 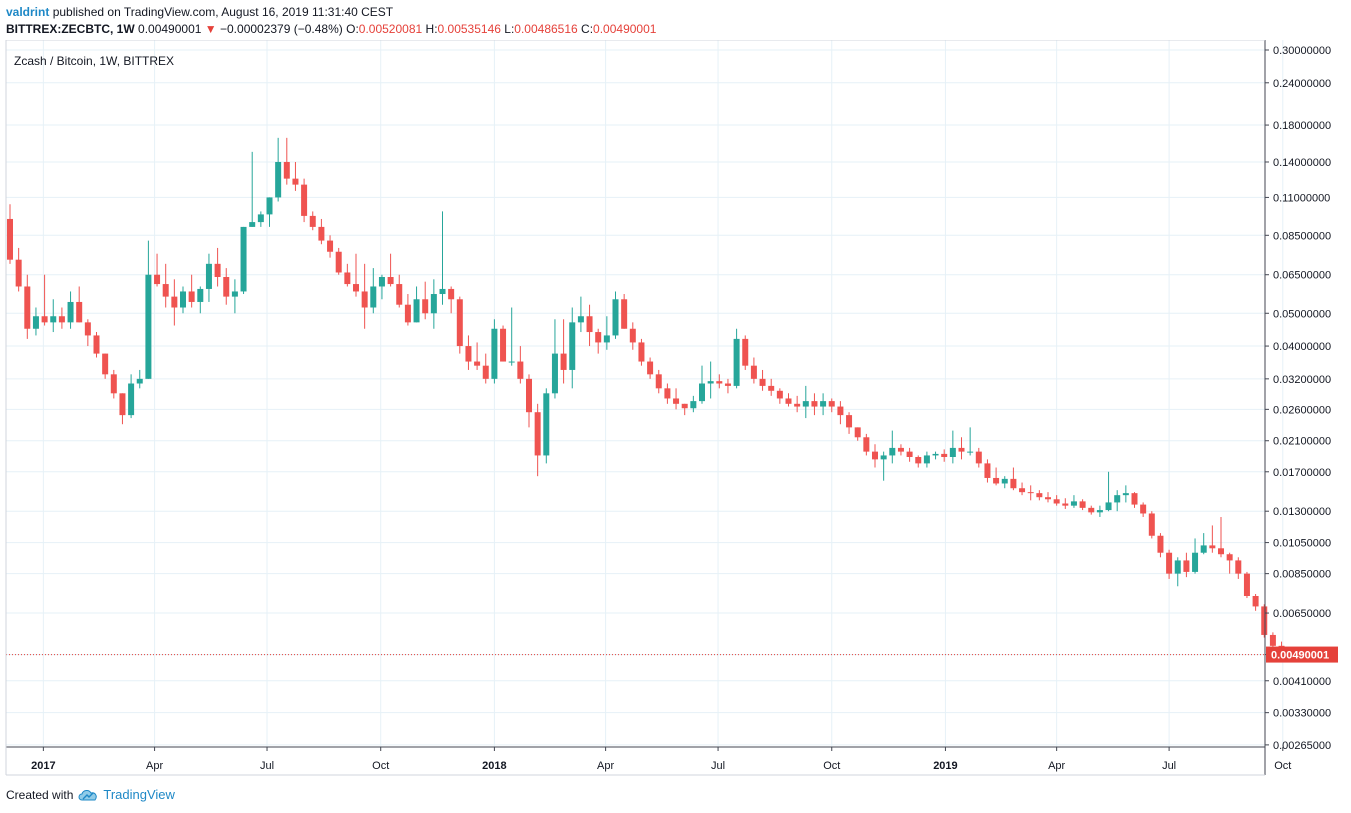 I want to click on tradingview-cloud-icon, so click(x=88, y=795).